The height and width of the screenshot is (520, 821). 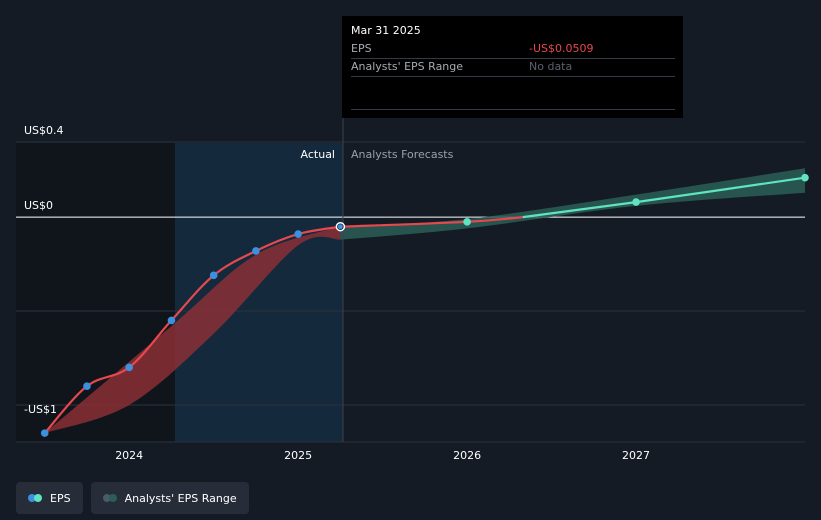 I want to click on eps-forecast-line-positive, so click(x=664, y=197).